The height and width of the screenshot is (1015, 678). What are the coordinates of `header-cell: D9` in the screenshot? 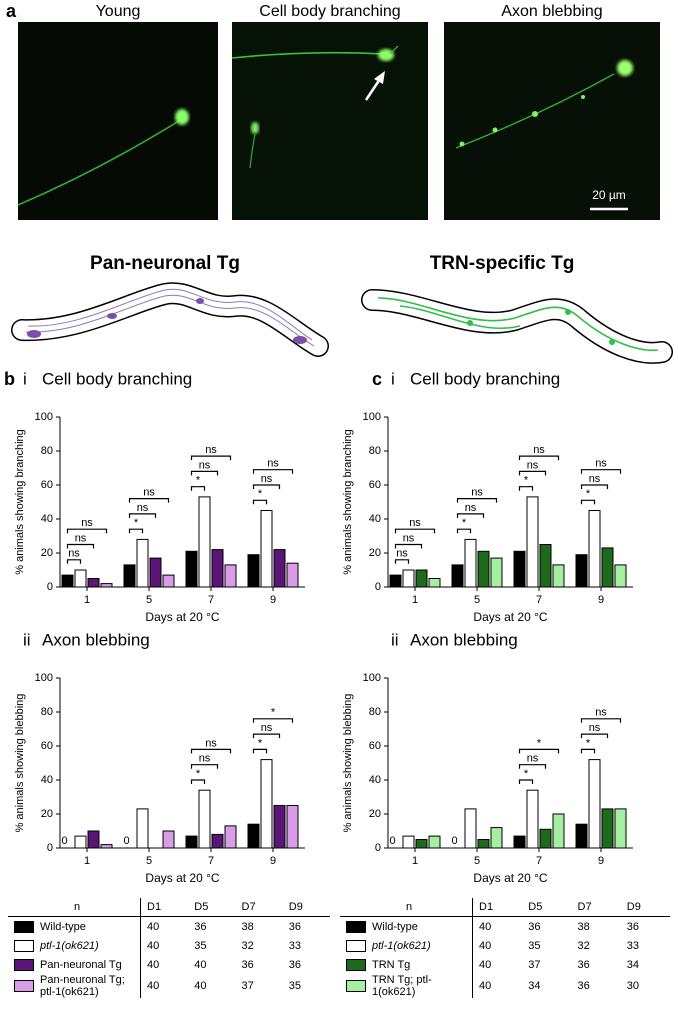 It's located at (633, 907).